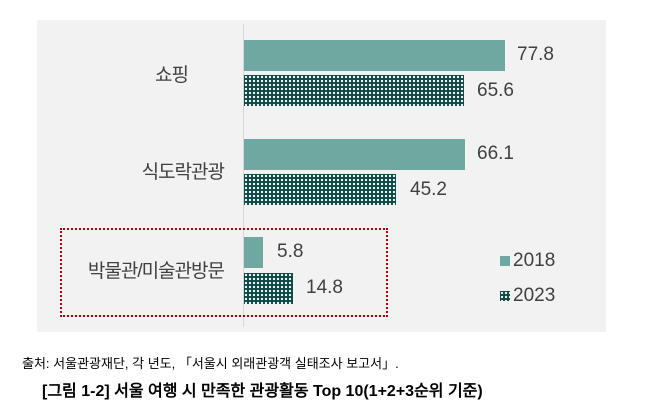 The height and width of the screenshot is (419, 658). I want to click on category-axis-line, so click(243, 175).